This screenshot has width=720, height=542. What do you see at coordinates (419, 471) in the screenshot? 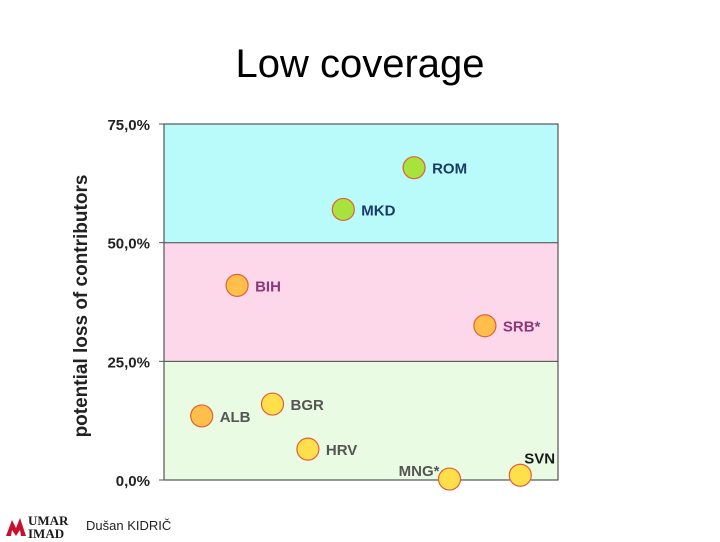
I see `data-label-mng: MNG*` at bounding box center [419, 471].